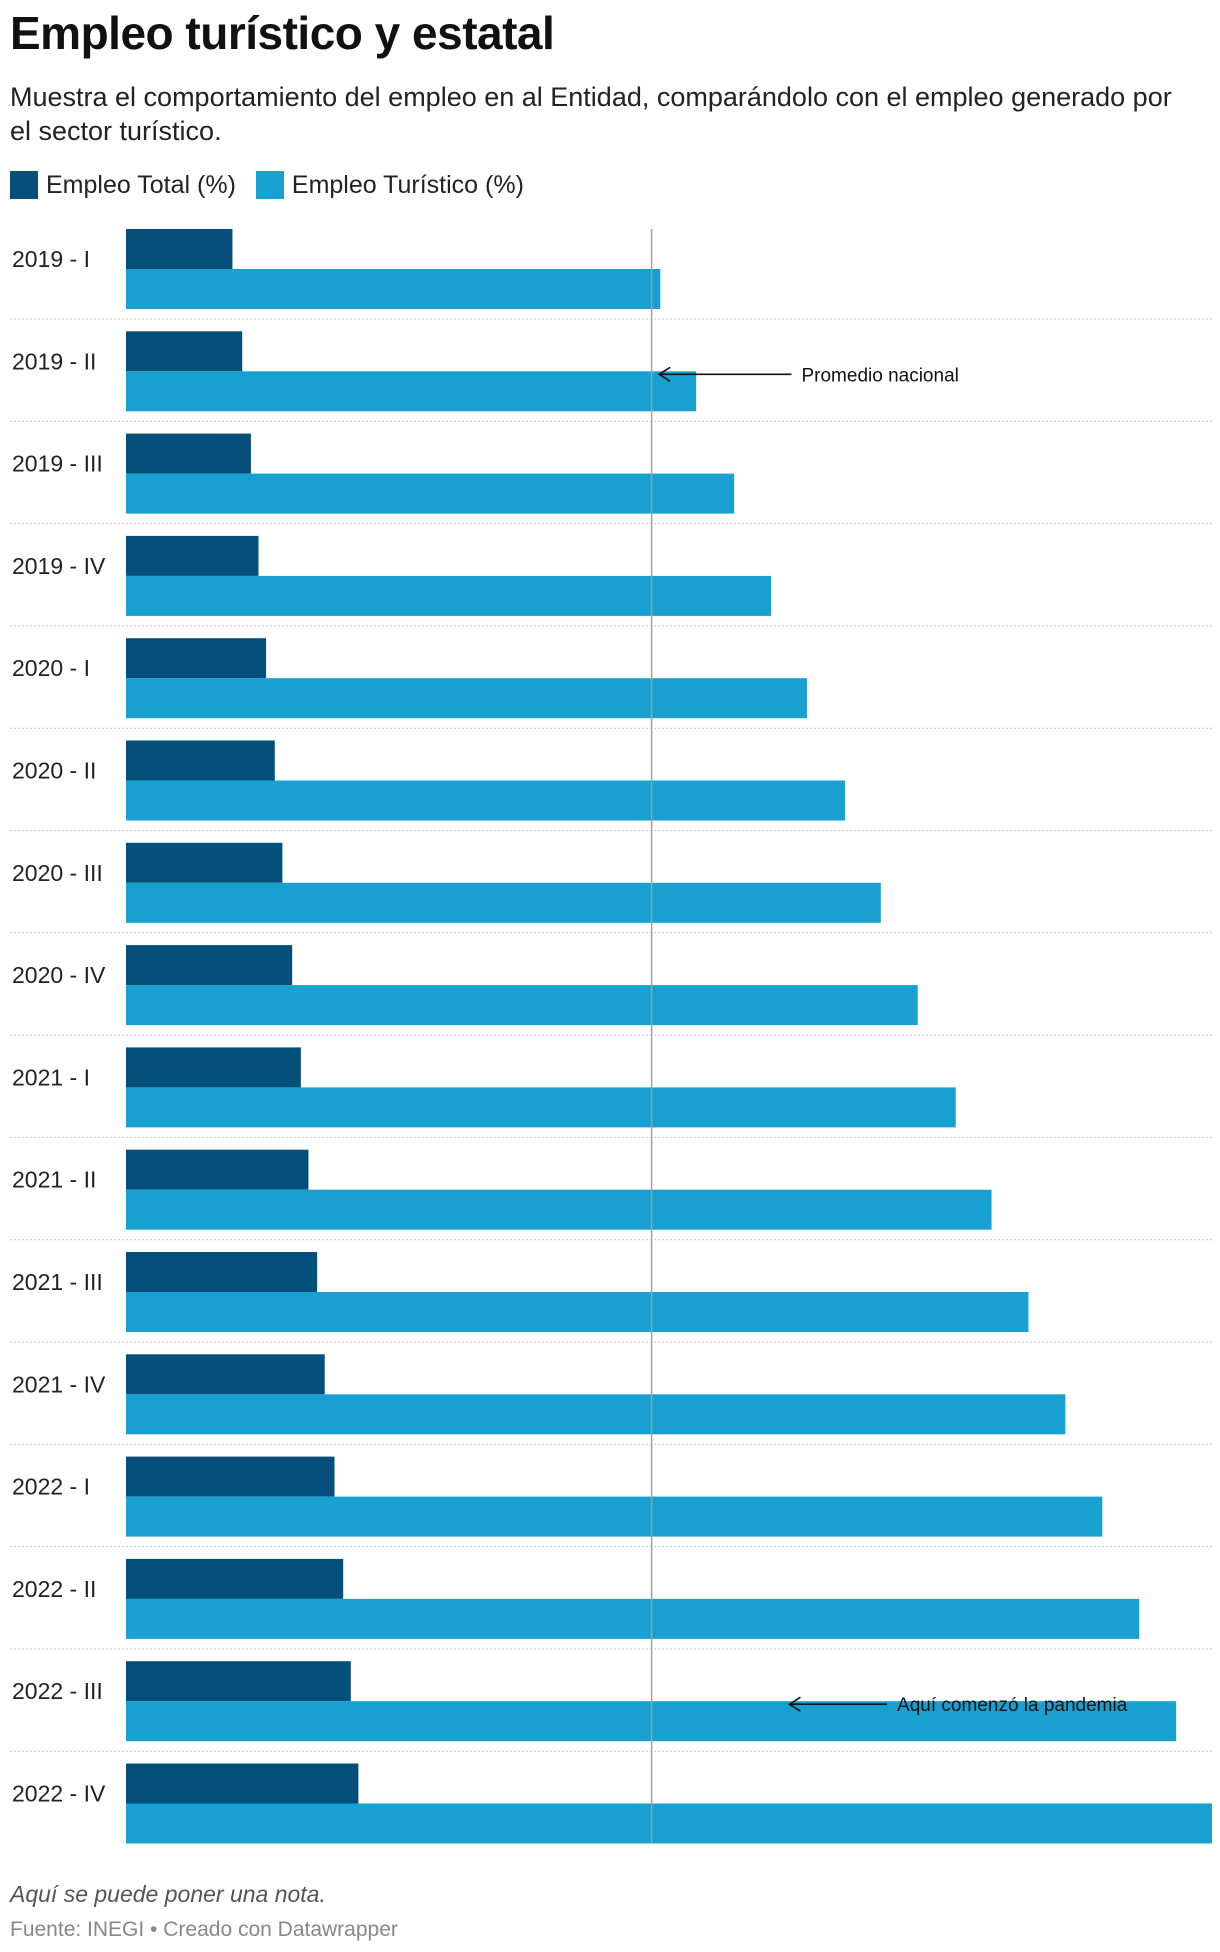  I want to click on legend-swatch-total, so click(24, 185).